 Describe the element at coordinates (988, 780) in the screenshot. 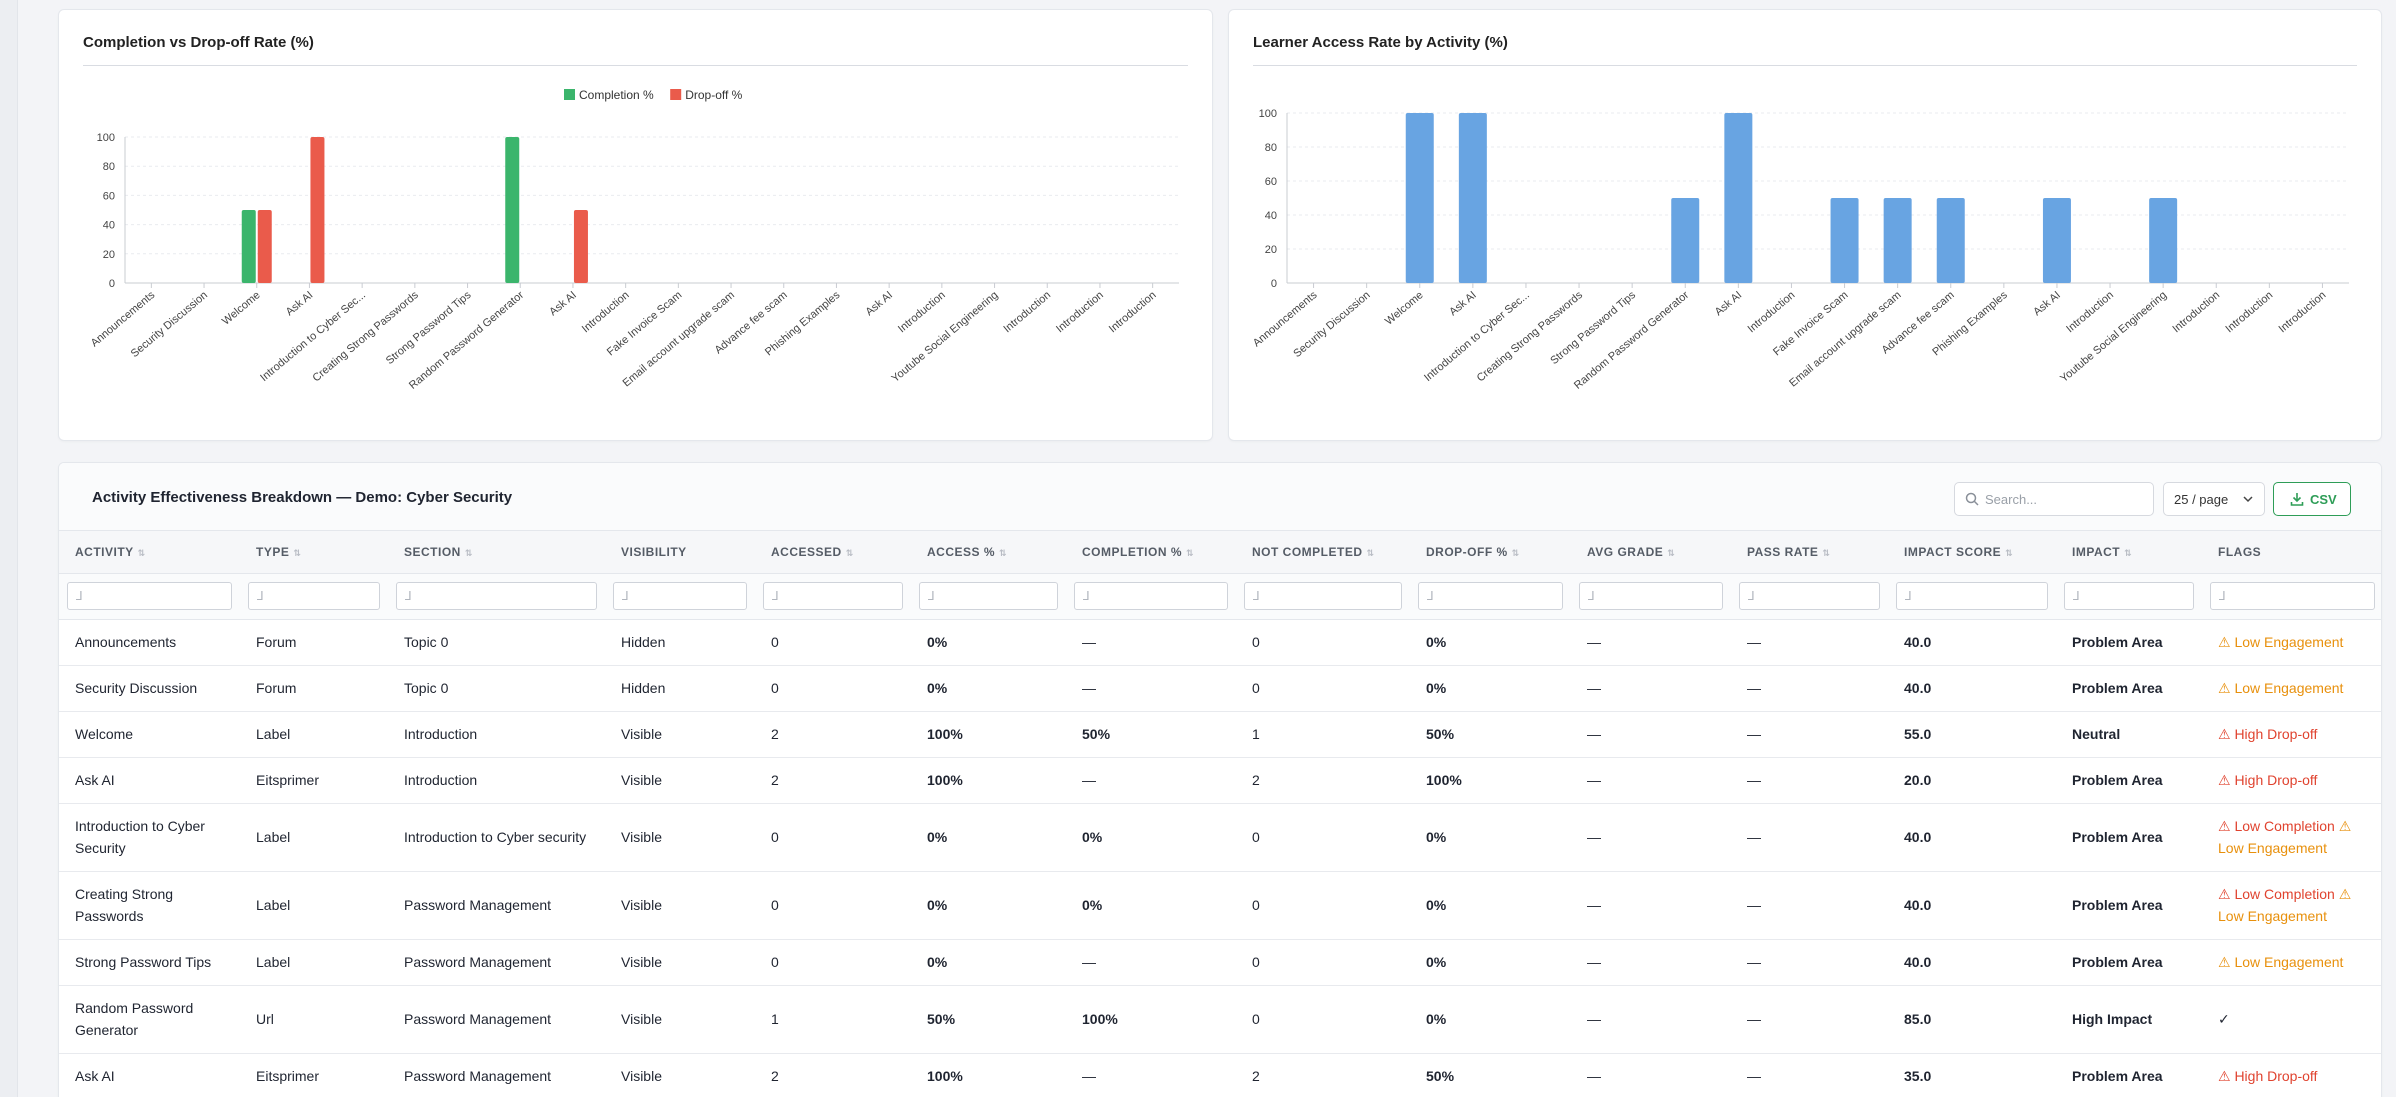

I see `access-pct-cell: 100%` at that location.